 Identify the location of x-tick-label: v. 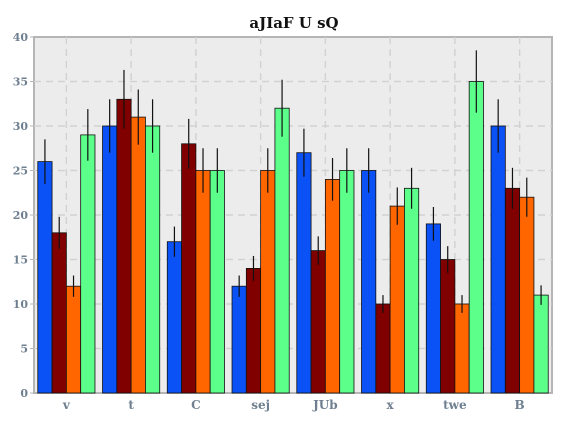
(66, 405).